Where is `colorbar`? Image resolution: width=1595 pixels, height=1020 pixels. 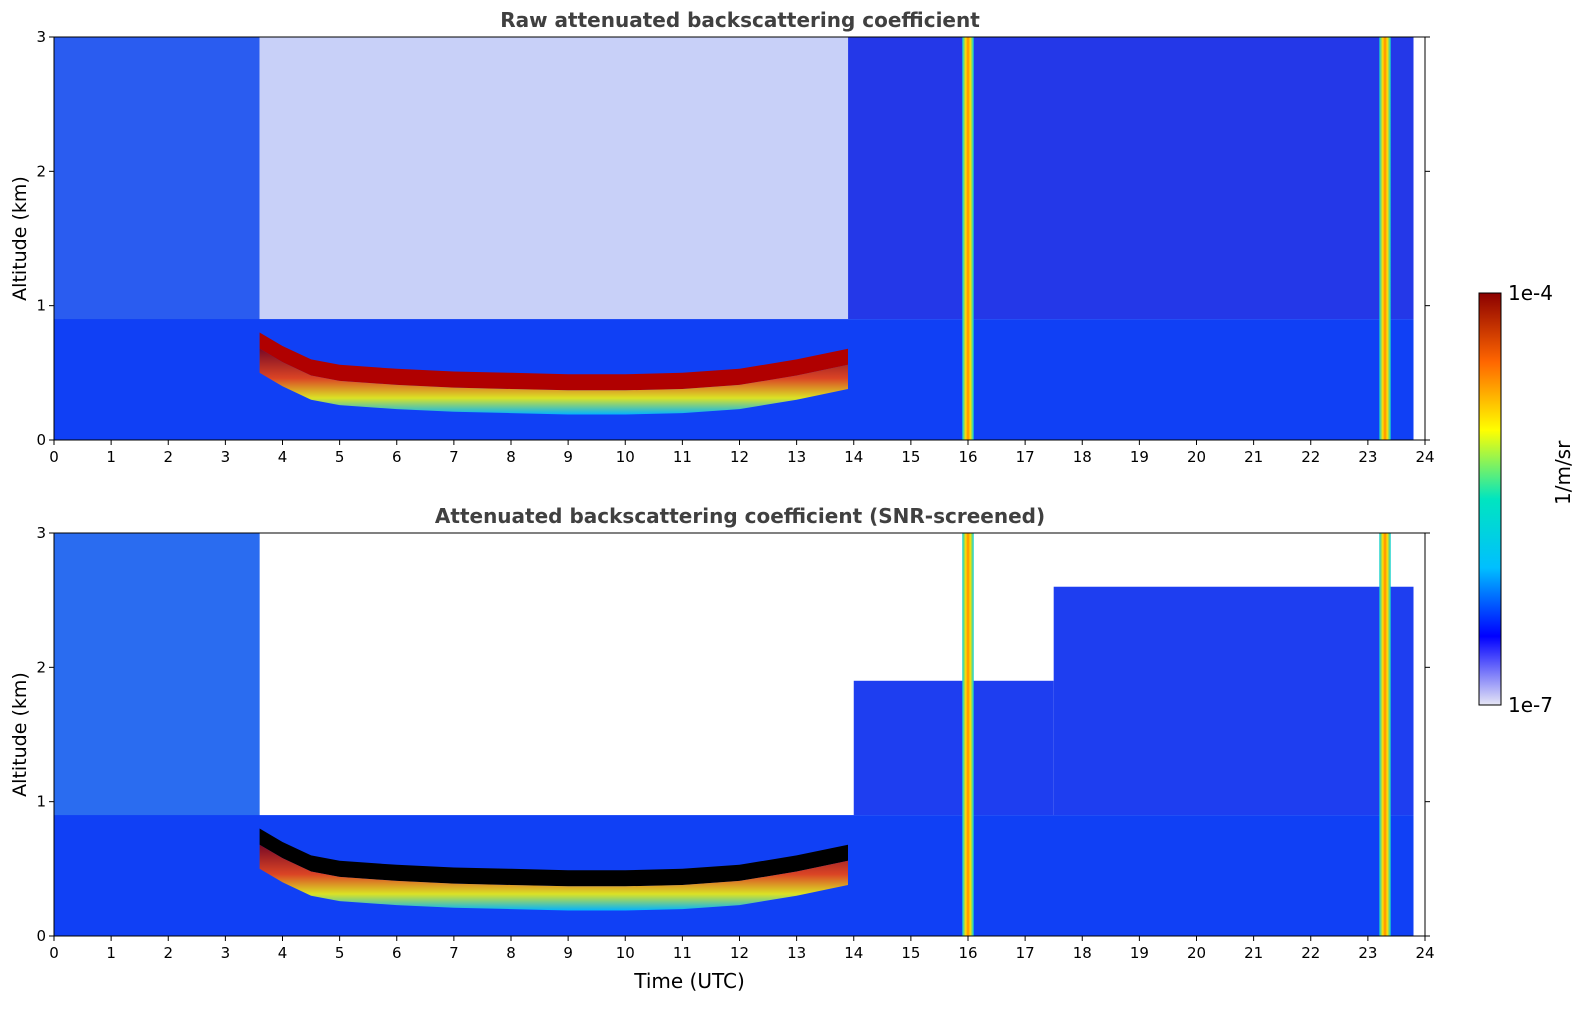 colorbar is located at coordinates (1490, 499).